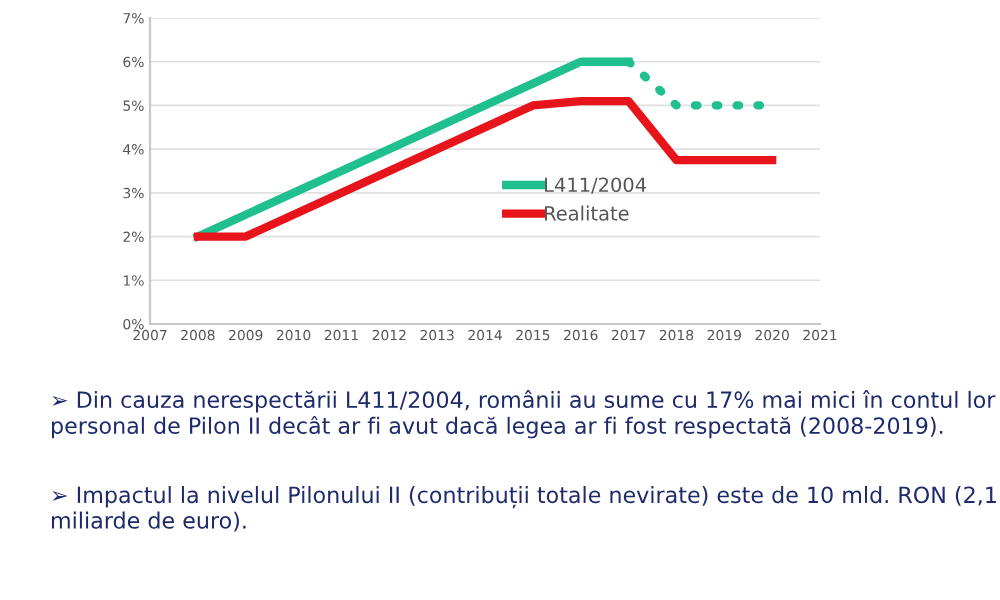 This screenshot has width=1000, height=600. What do you see at coordinates (524, 509) in the screenshot?
I see `text: ➢ Impactul la nivelul Pilonului II (contribuții totale nevirate) este de 10 mld. RON (2,1 miliarde de euro).` at bounding box center [524, 509].